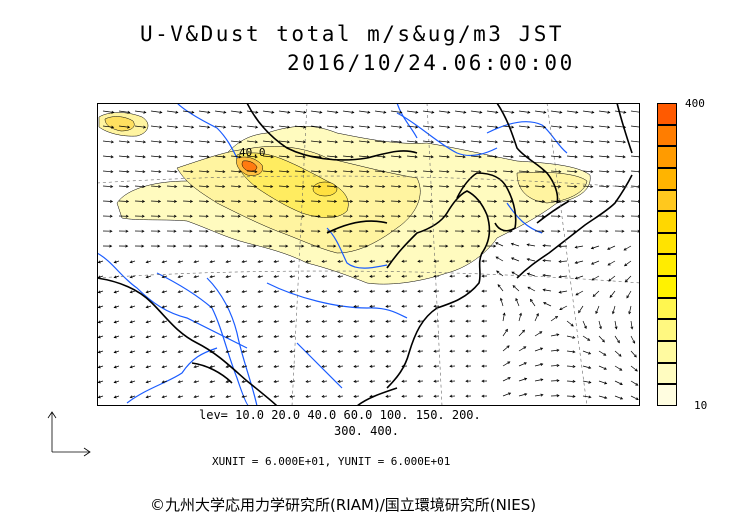 The image size is (752, 532). Describe the element at coordinates (331, 461) in the screenshot. I see `vector-unit-text: XUNIT = 6.000E+01, YUNIT = 6.000E+01` at that location.